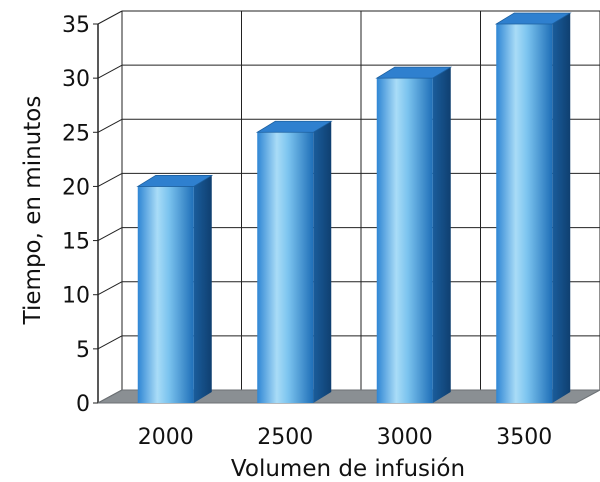 The height and width of the screenshot is (482, 600). What do you see at coordinates (76, 296) in the screenshot?
I see `y-tick-label-10: 10` at bounding box center [76, 296].